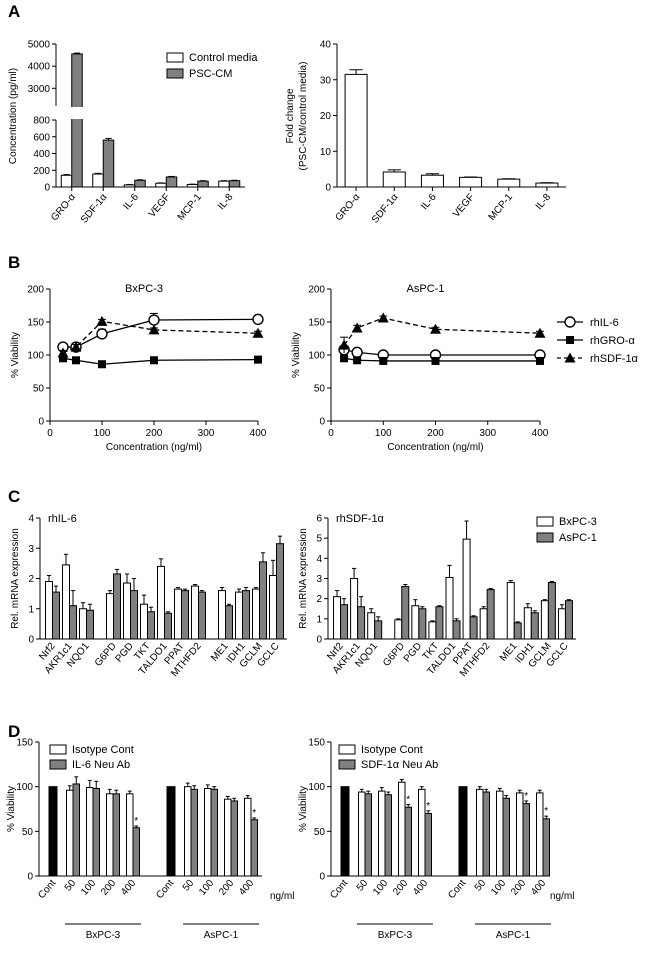 Image resolution: width=650 pixels, height=959 pixels. I want to click on chart-a1-ytick-label: 400, so click(41, 154).